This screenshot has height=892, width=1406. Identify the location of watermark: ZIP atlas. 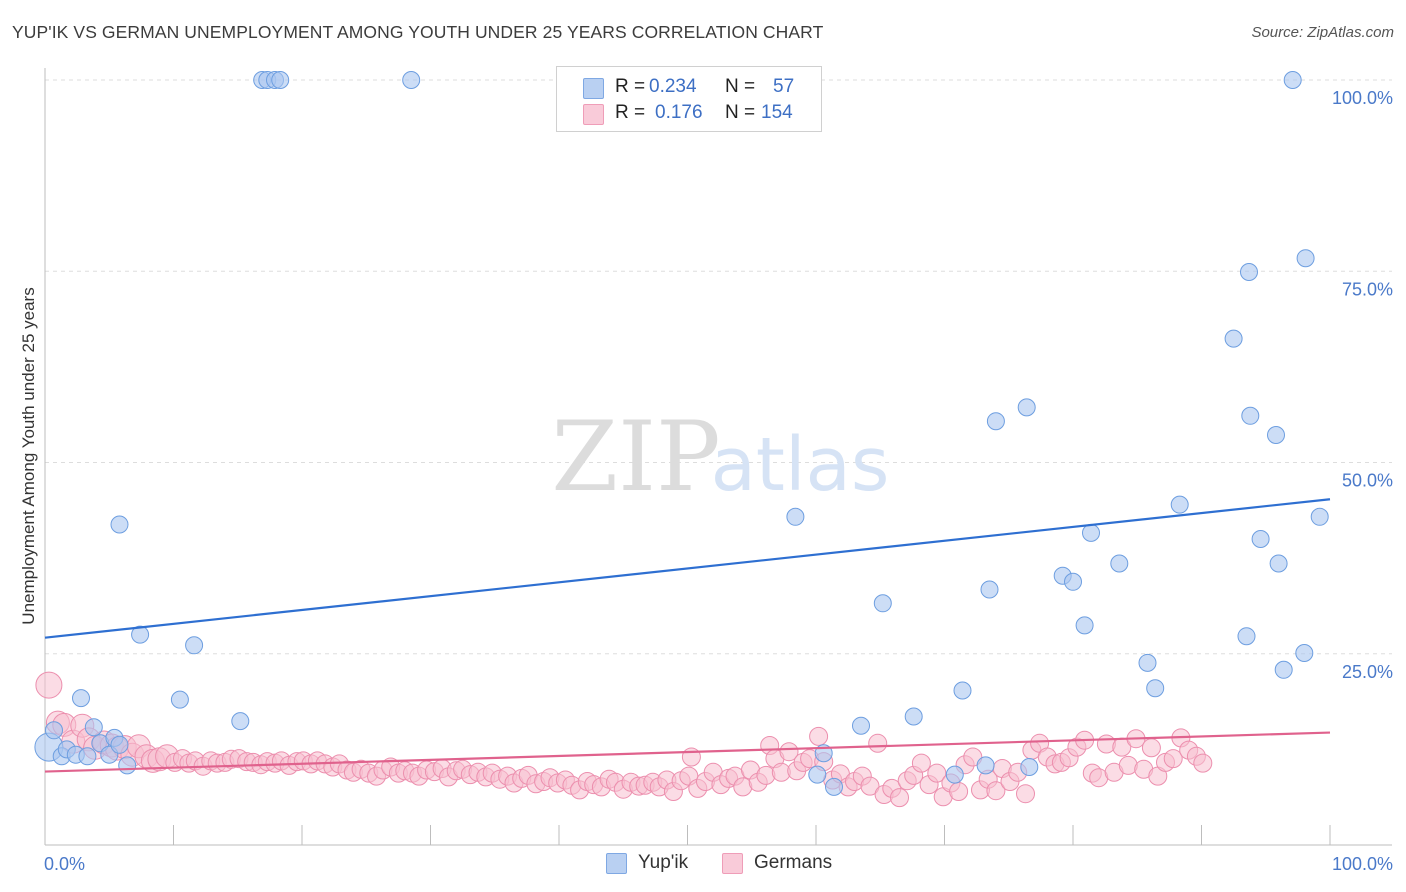
(720, 457).